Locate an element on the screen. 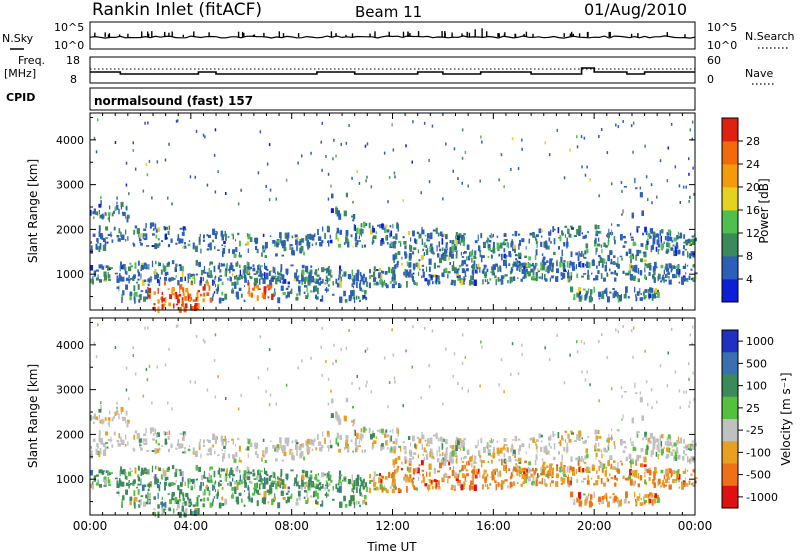  power-colorbar-tick-label: 24 is located at coordinates (753, 164).